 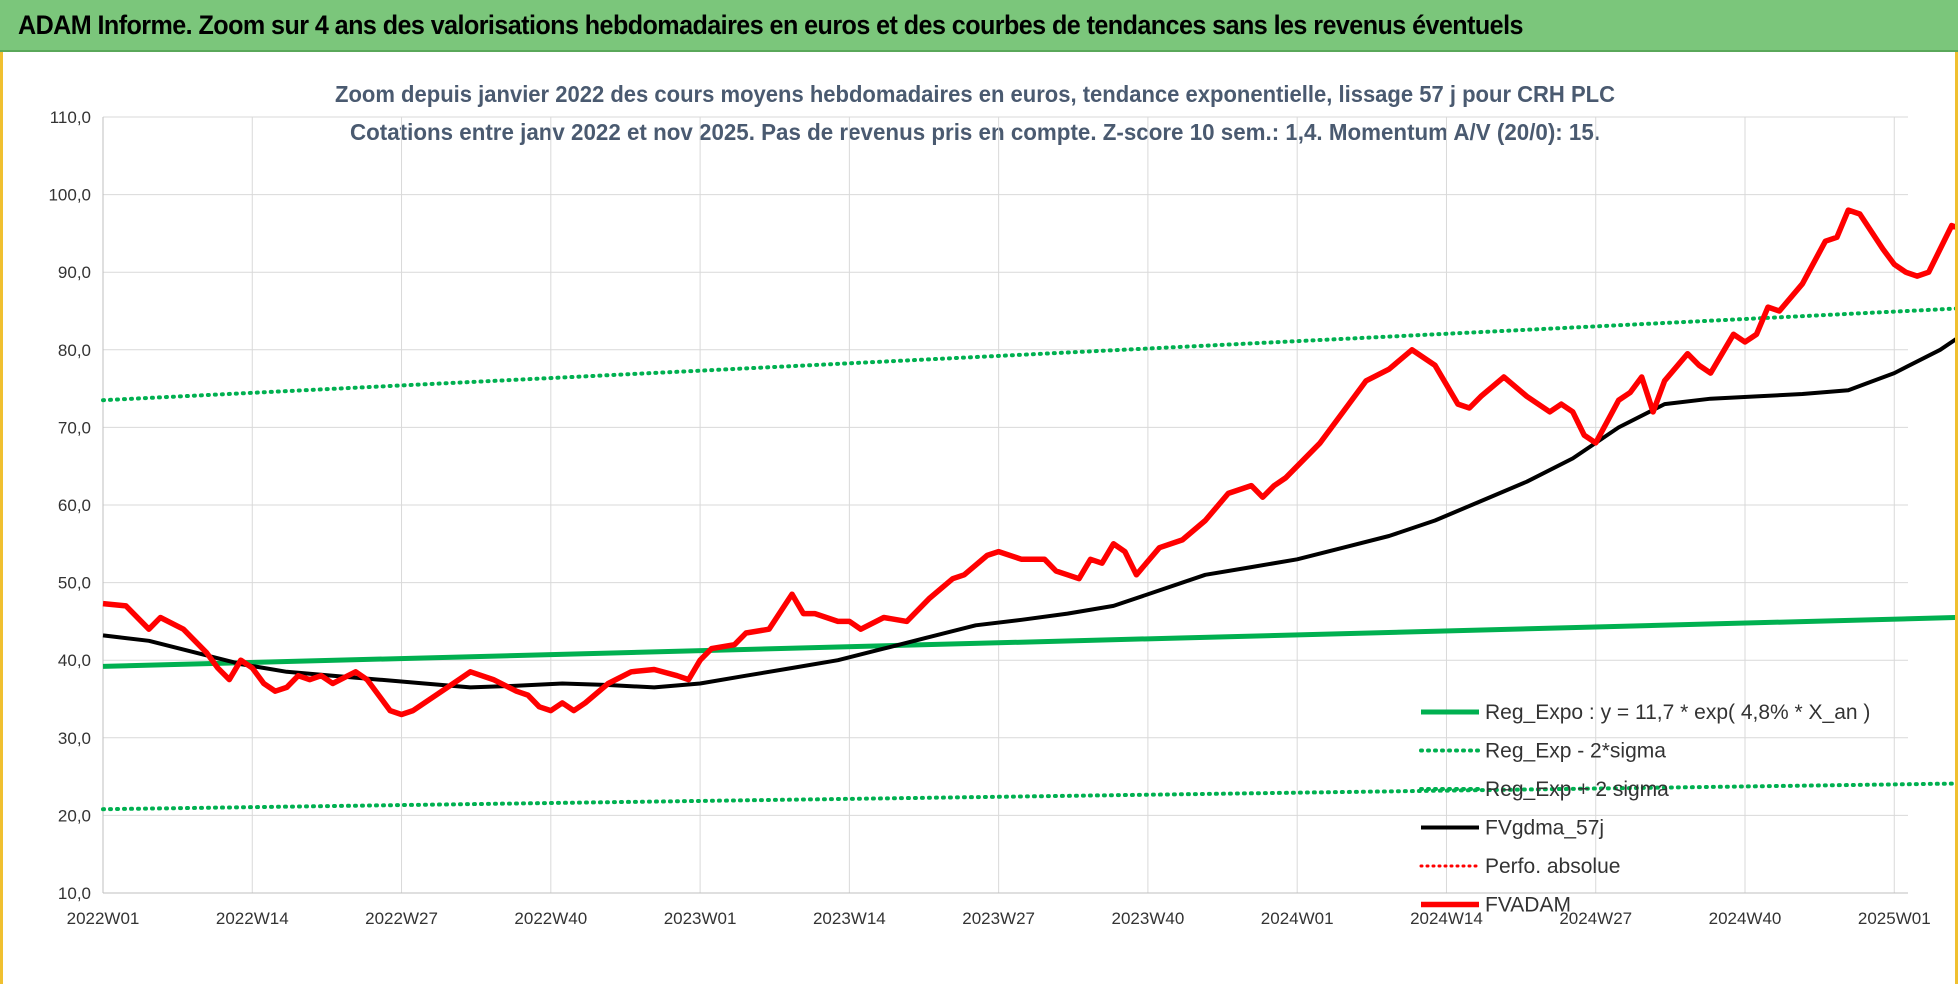 I want to click on x-tick-label: 2024W01, so click(x=1297, y=918).